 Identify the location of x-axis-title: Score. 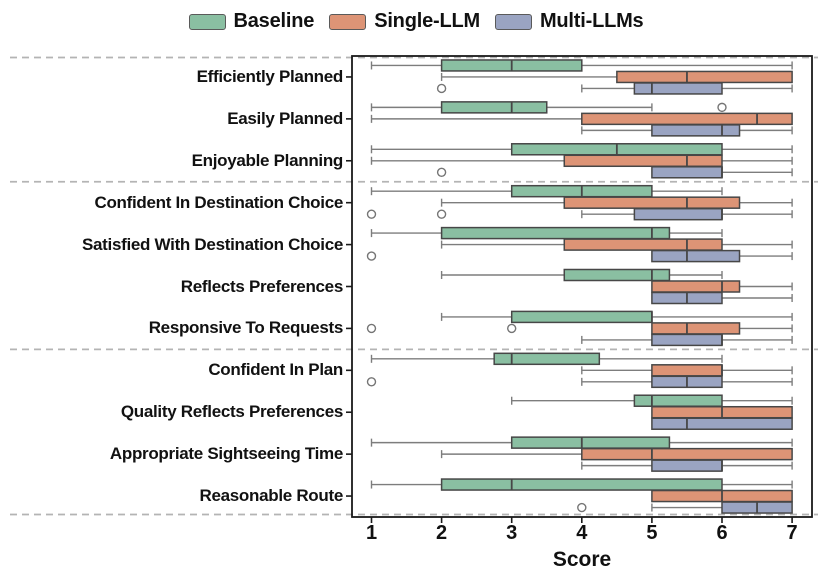
(582, 559).